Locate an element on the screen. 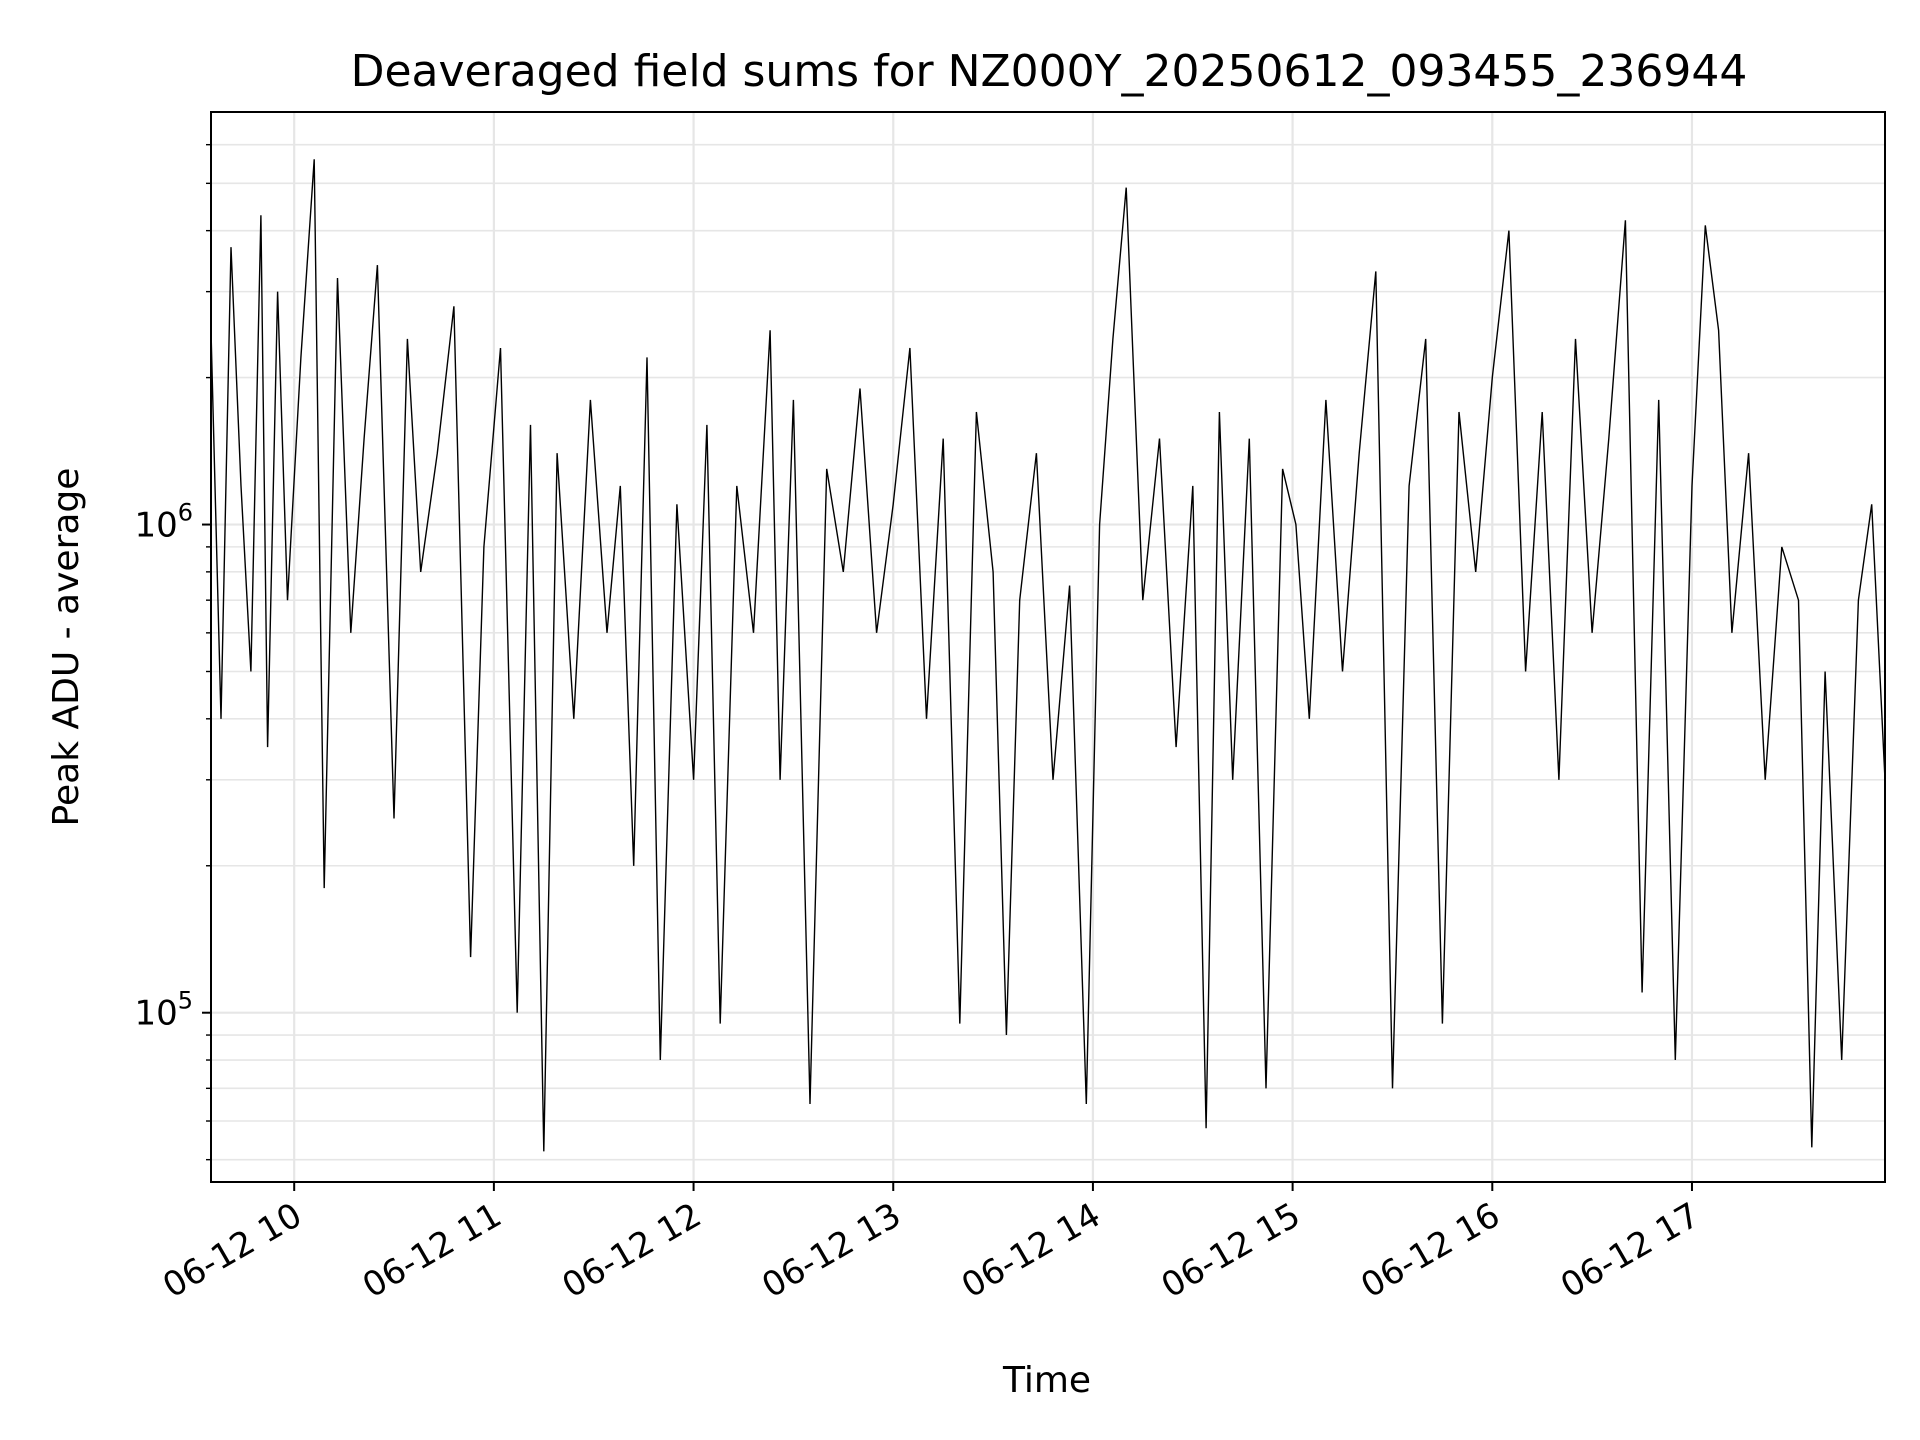 The height and width of the screenshot is (1440, 1920). y-axis-label: Peak ADU - average is located at coordinates (66, 647).